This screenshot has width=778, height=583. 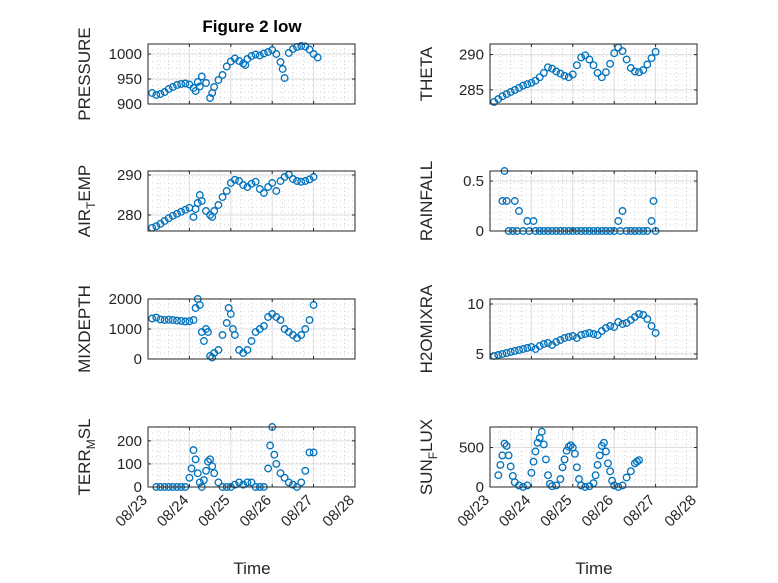 I want to click on y-axis-label: THETA, so click(x=426, y=73).